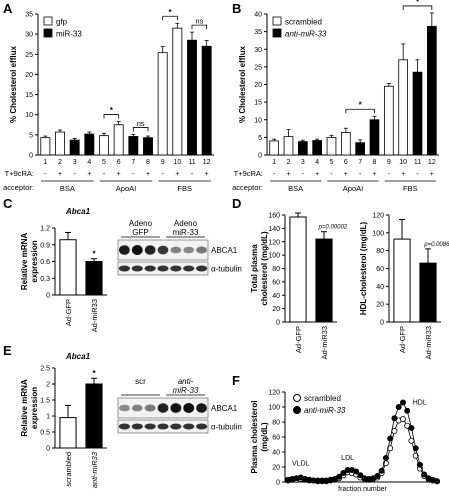 This screenshot has height=496, width=449. What do you see at coordinates (259, 437) in the screenshot?
I see `y-axis-label: Plasma cholesterol(mg/dL)` at bounding box center [259, 437].